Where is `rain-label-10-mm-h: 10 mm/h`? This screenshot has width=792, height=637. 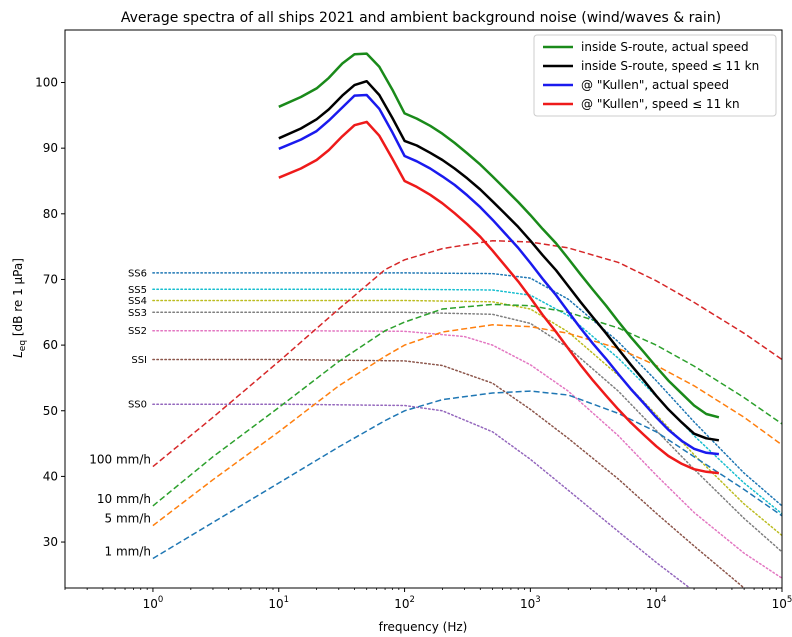 rain-label-10-mm-h: 10 mm/h is located at coordinates (124, 499).